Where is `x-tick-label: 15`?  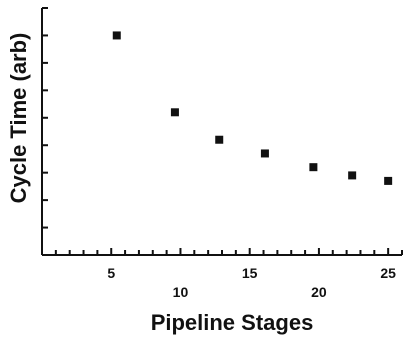 x-tick-label: 15 is located at coordinates (250, 273).